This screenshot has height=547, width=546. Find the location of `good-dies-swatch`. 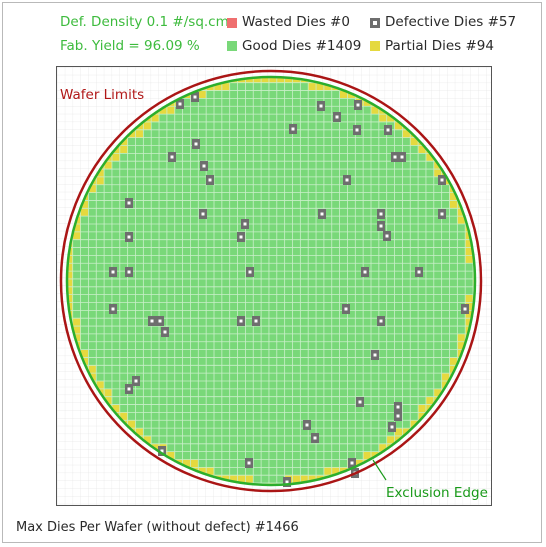

good-dies-swatch is located at coordinates (232, 46).